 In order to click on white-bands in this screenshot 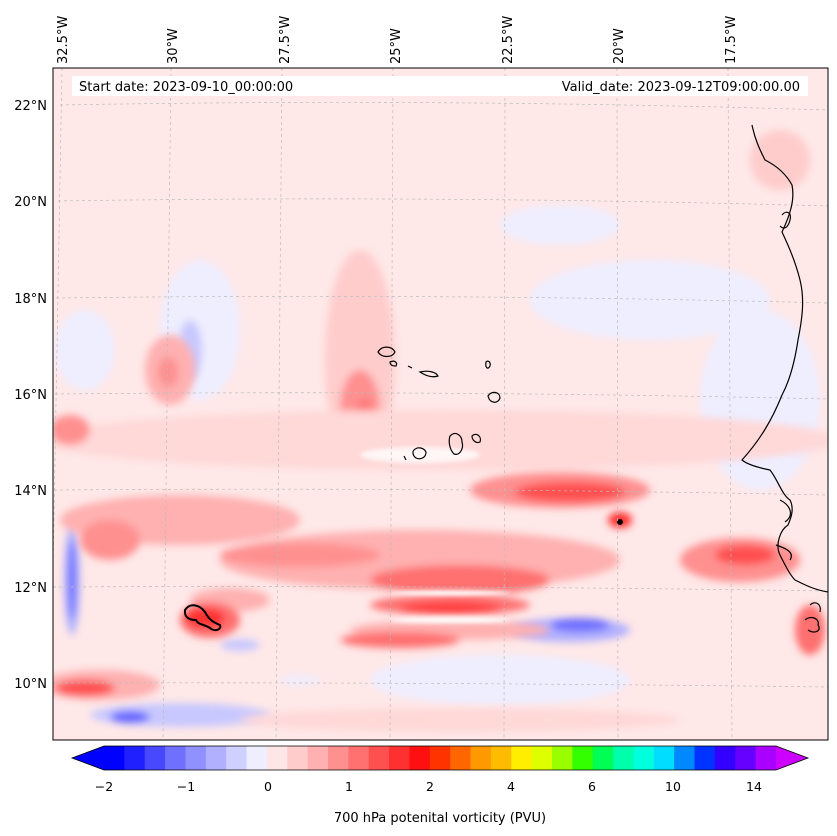, I will do `click(435, 535)`.